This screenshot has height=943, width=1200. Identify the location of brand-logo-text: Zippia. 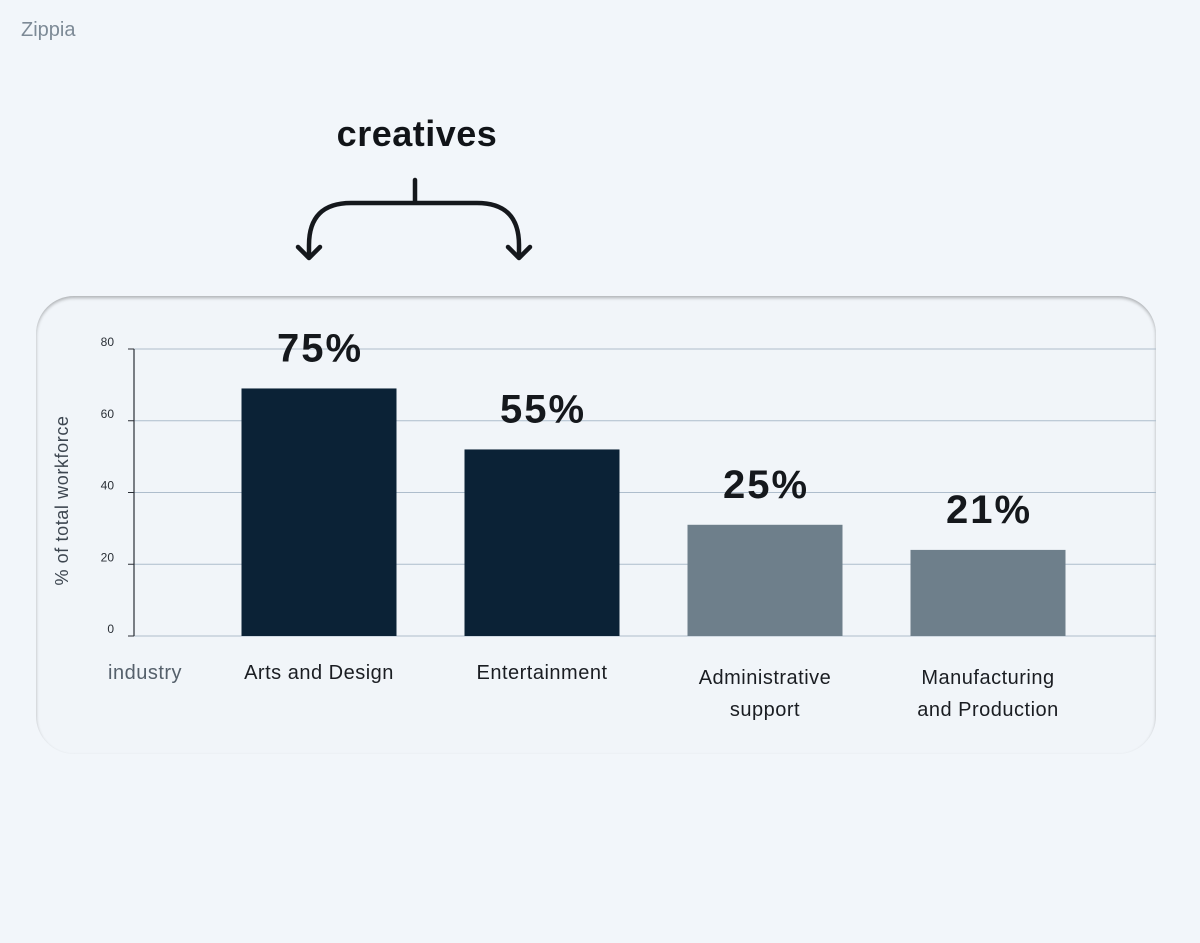
(48, 30).